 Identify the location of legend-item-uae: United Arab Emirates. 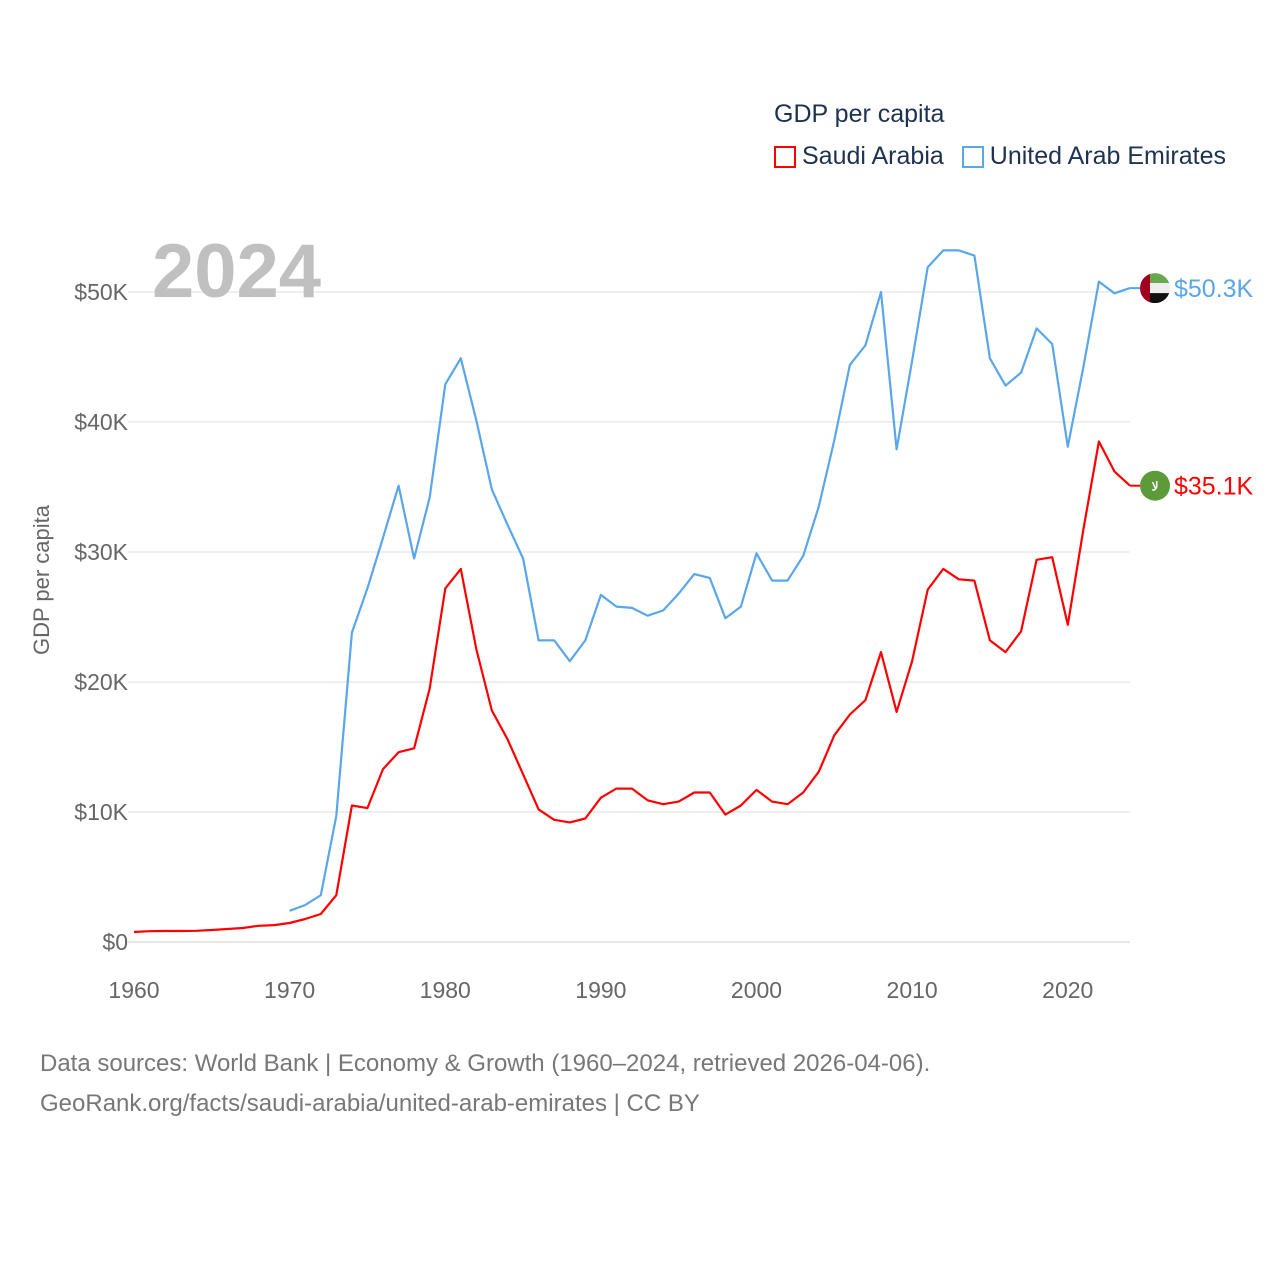
(1093, 156).